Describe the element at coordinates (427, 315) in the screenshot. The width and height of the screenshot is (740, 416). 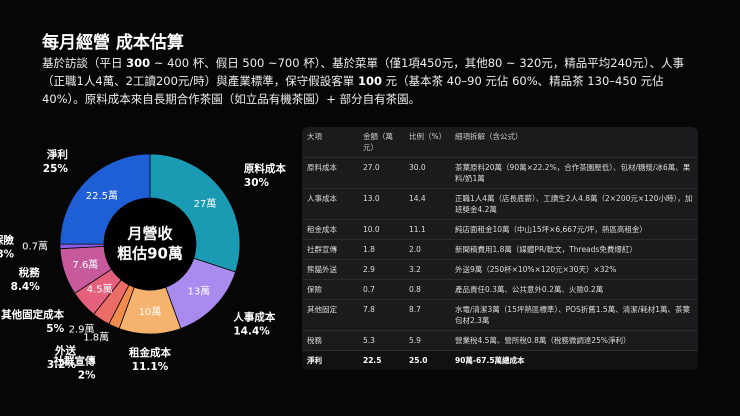
I see `table-cell: 8.7` at that location.